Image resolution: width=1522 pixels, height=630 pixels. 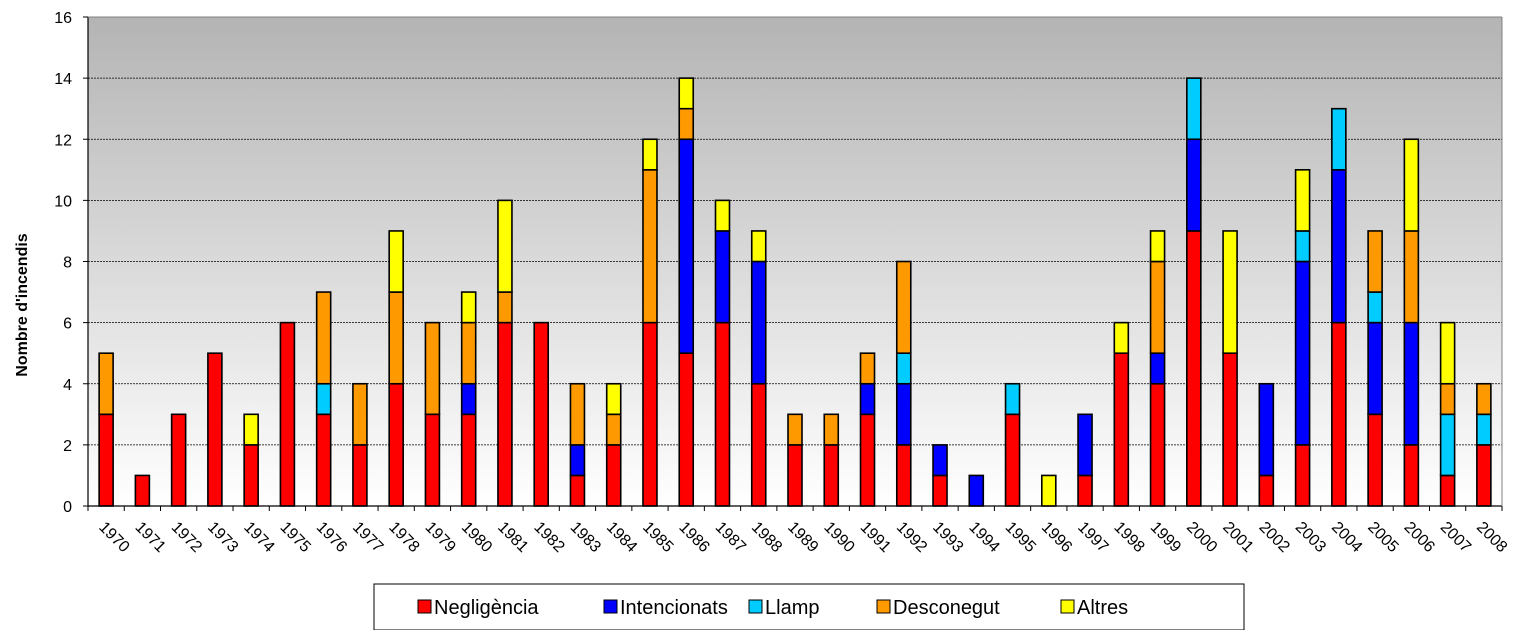 I want to click on y-tick-label: 10, so click(x=63, y=201).